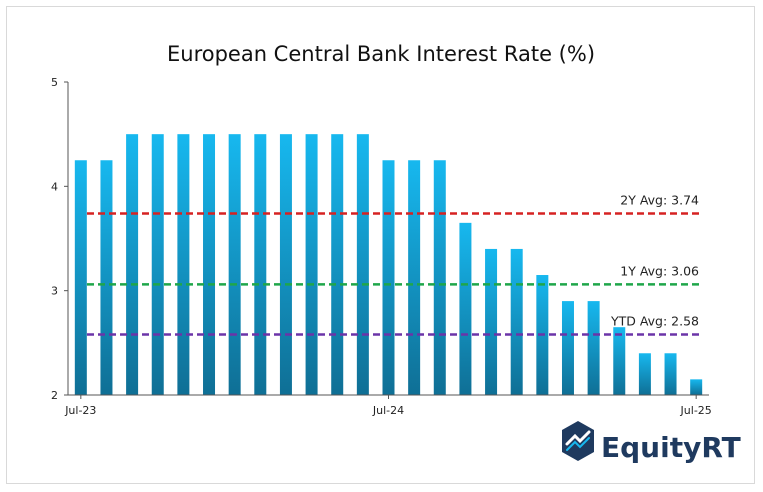 The image size is (763, 492). What do you see at coordinates (659, 199) in the screenshot?
I see `reference-line-label: 2Y Avg: 3.74` at bounding box center [659, 199].